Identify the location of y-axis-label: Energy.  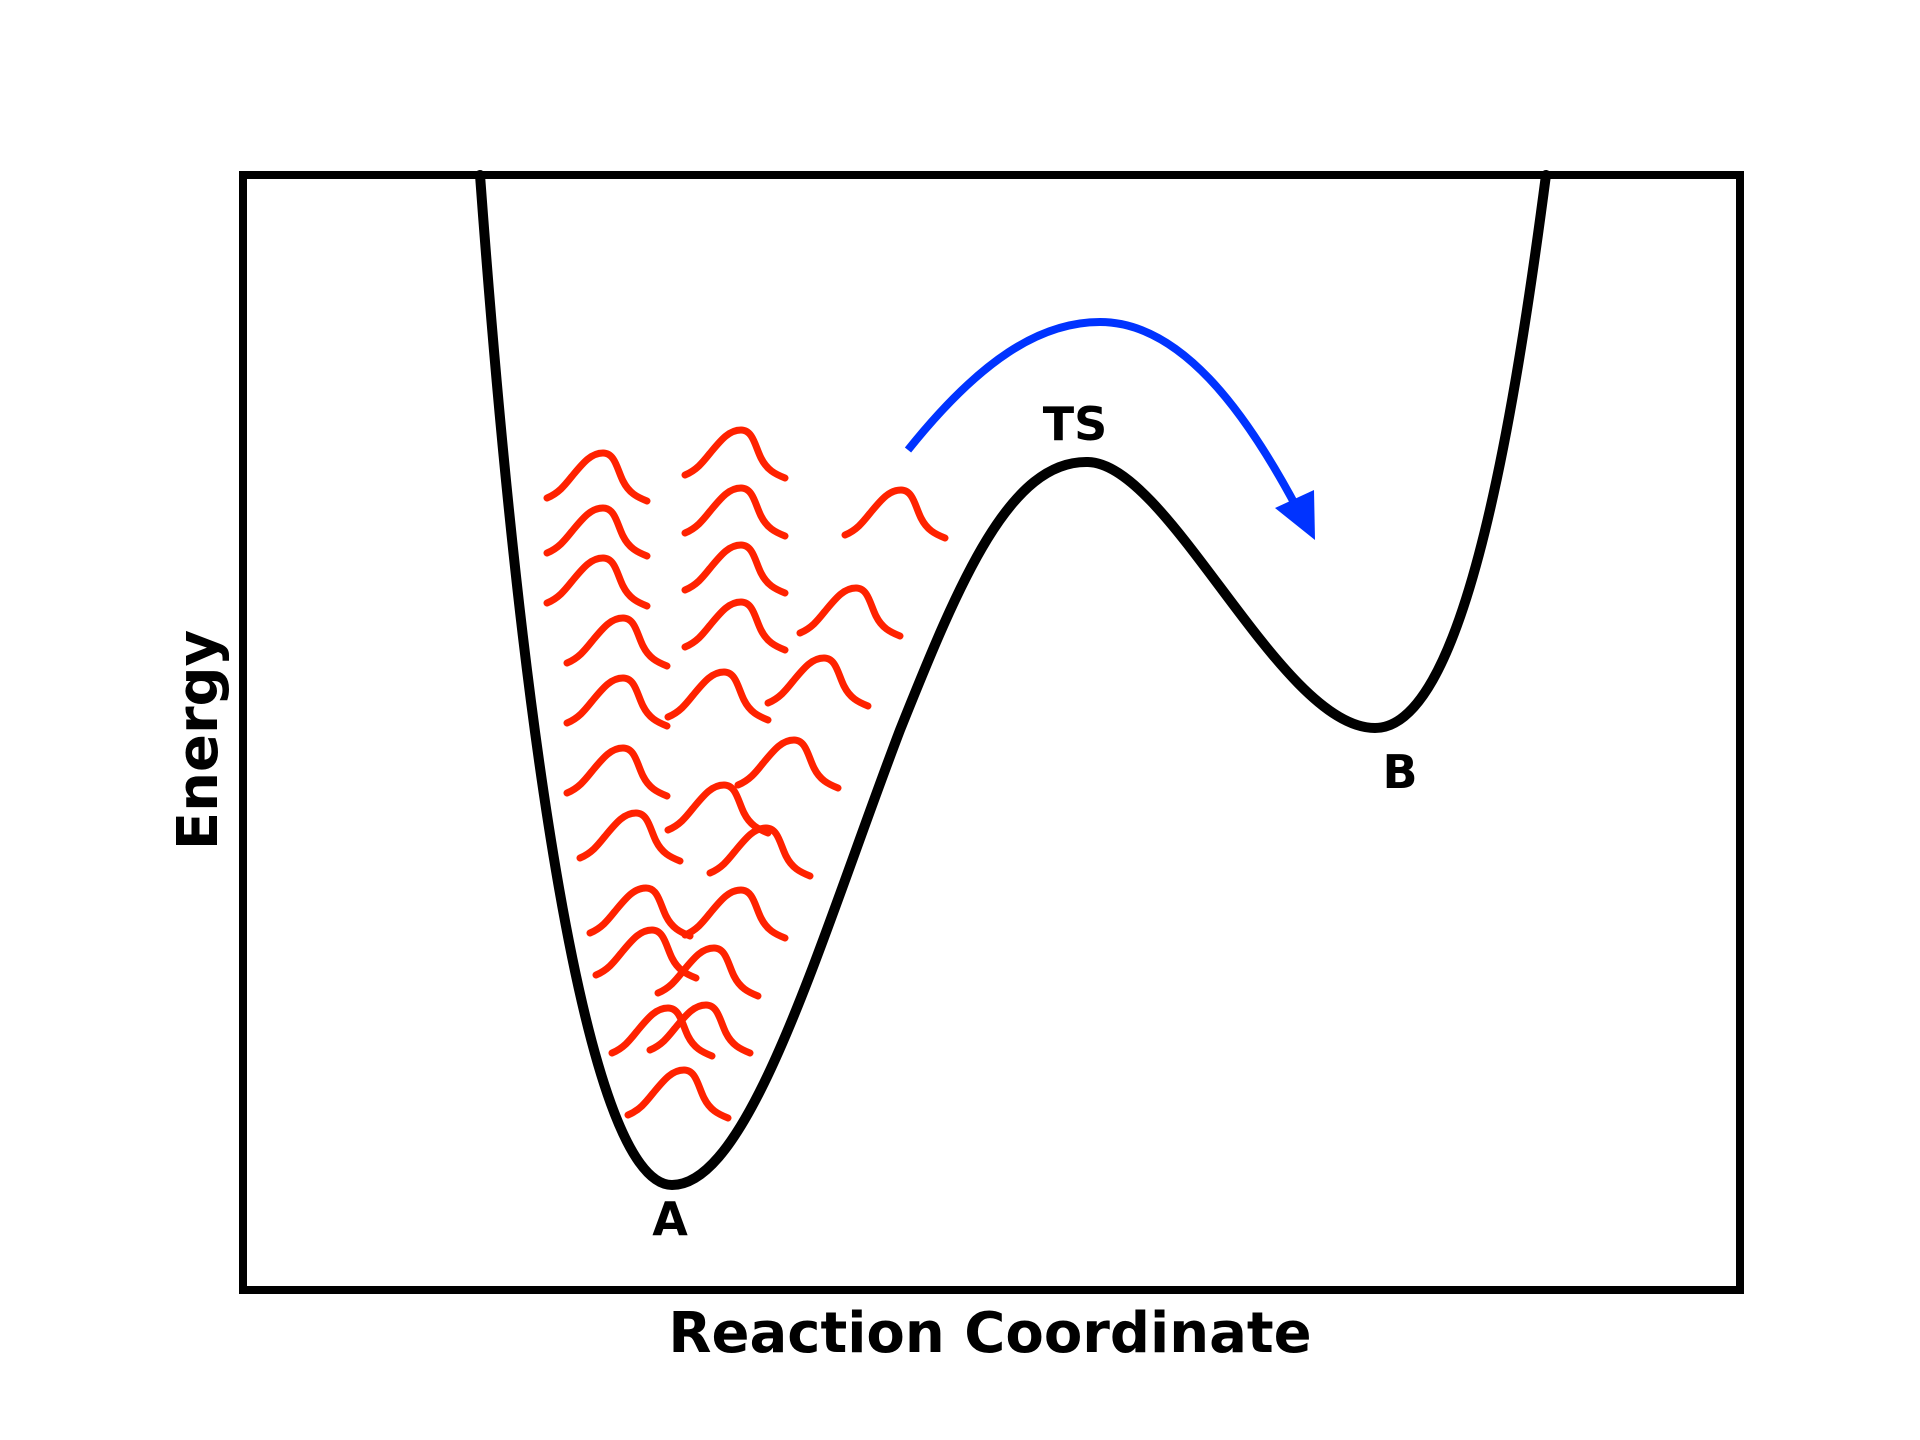
(198, 740).